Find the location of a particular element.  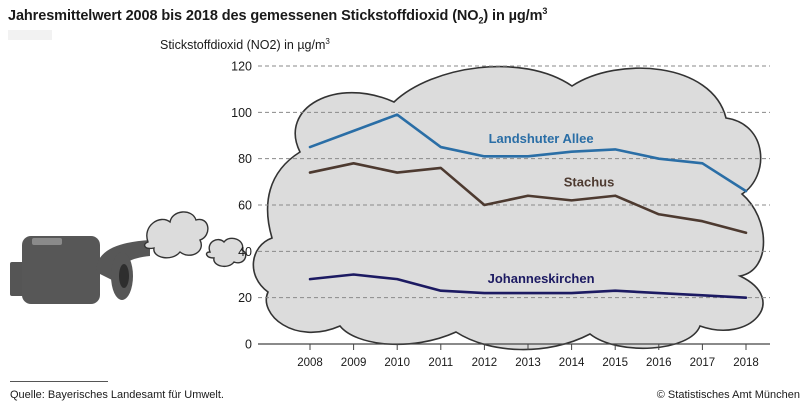

series-label-stachus: Stachus is located at coordinates (589, 182).